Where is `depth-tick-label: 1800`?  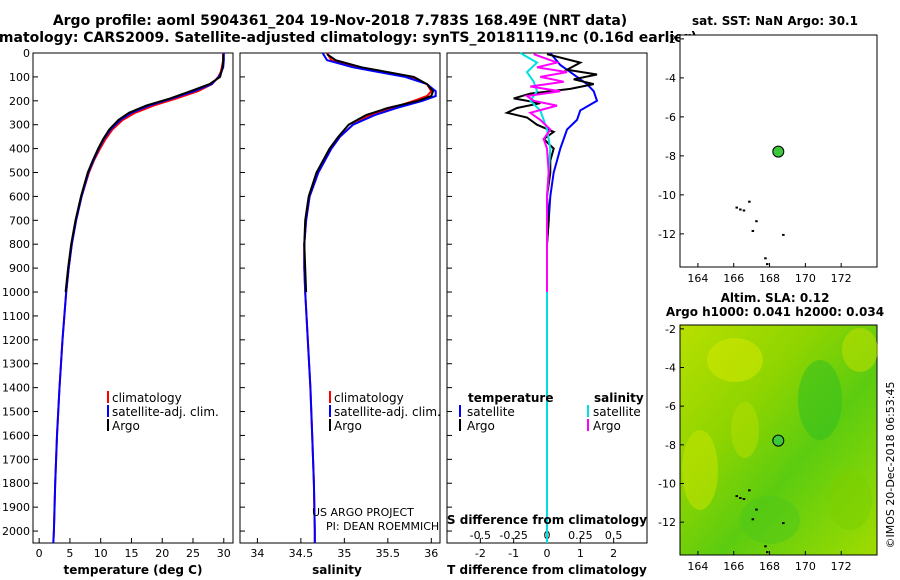
depth-tick-label: 1800 is located at coordinates (16, 483).